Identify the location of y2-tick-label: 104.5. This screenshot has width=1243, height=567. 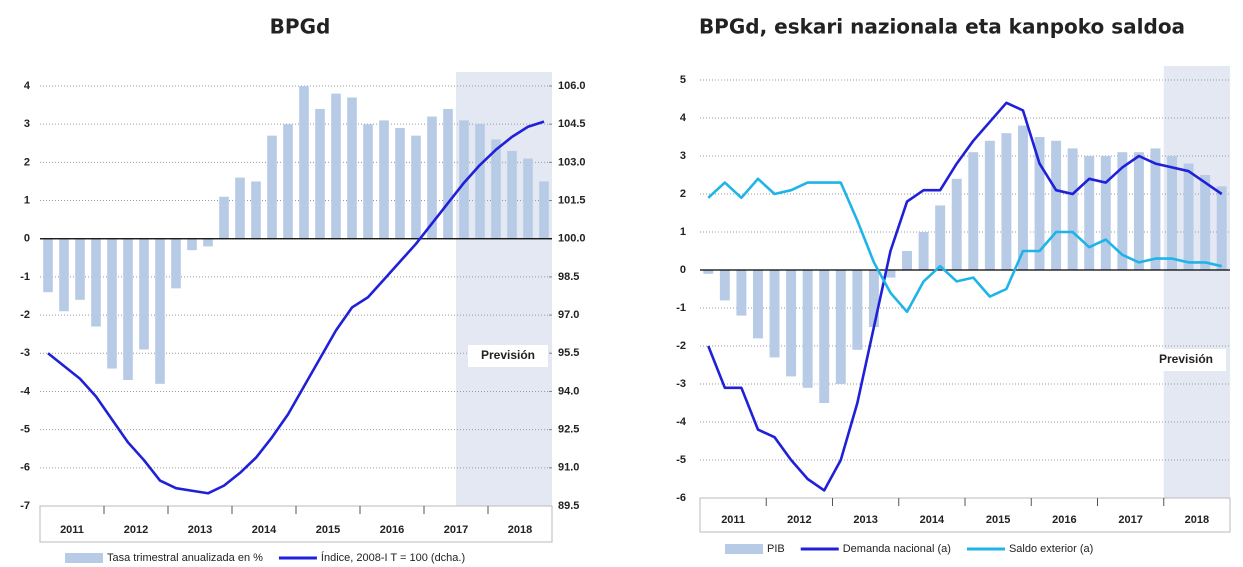
(572, 124).